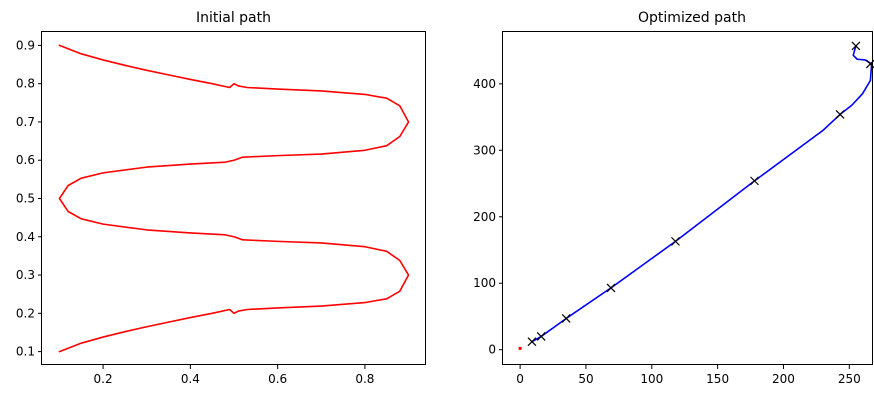 This screenshot has width=874, height=394. Describe the element at coordinates (364, 379) in the screenshot. I see `x-tick-label: 0.8` at that location.